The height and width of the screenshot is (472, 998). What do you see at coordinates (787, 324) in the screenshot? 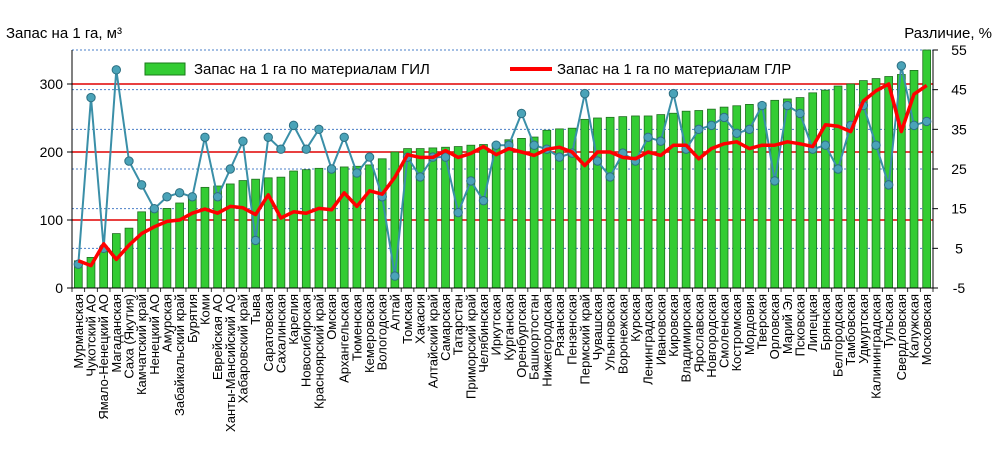
I see `category-label-56: Марий Эл` at bounding box center [787, 324].